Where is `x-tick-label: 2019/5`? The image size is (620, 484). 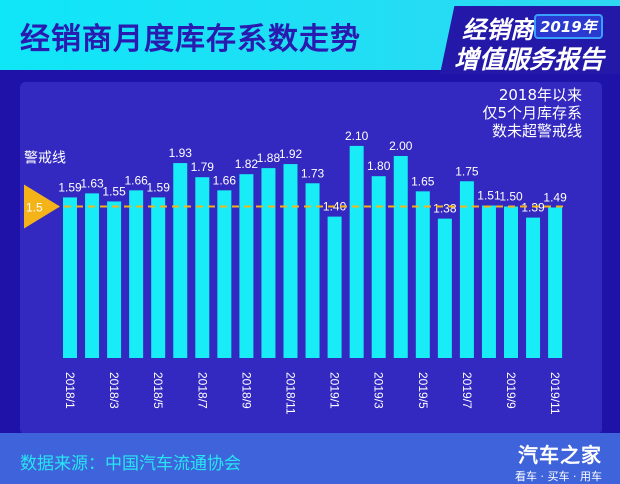
x-tick-label: 2019/5 is located at coordinates (423, 390).